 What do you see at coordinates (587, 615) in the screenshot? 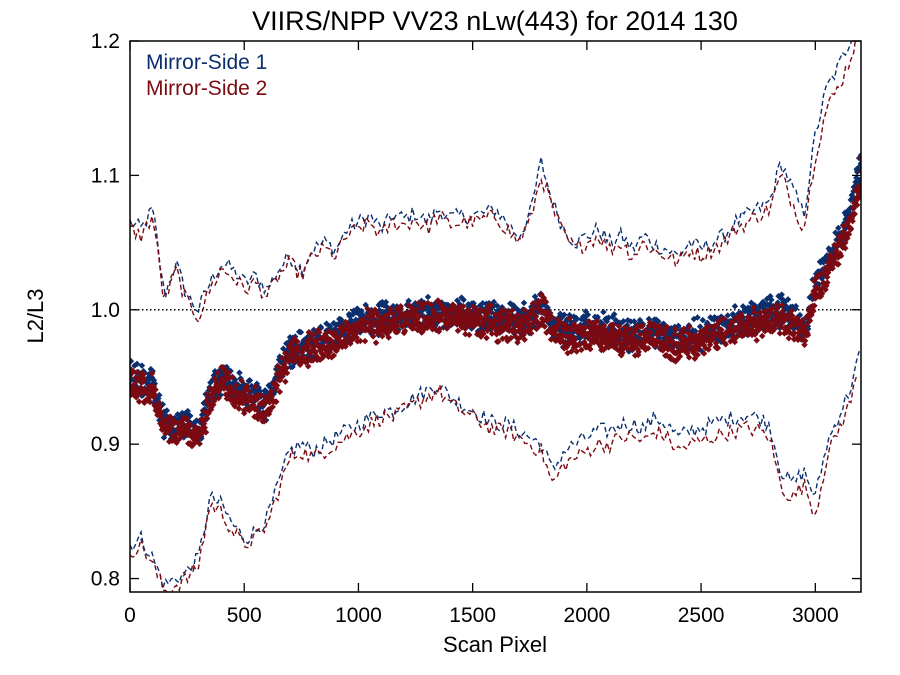
I see `x-tick-label: 2000` at bounding box center [587, 615].